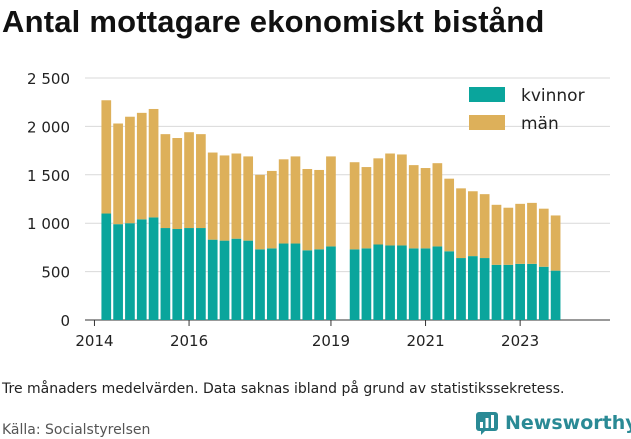 The width and height of the screenshot is (631, 439). I want to click on y-tick-label: 0, so click(65, 321).